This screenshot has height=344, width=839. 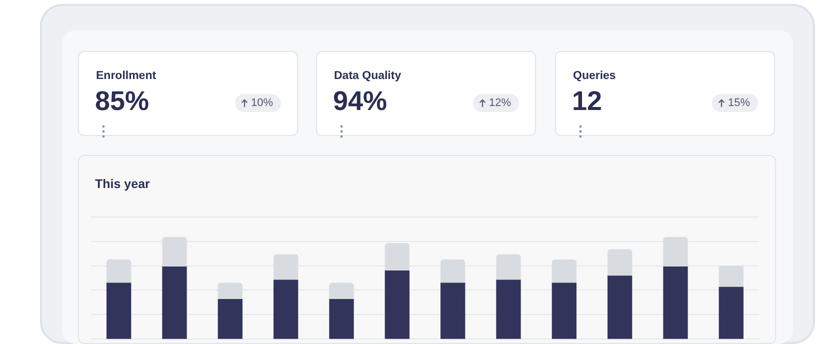 What do you see at coordinates (587, 101) in the screenshot?
I see `text: 12` at bounding box center [587, 101].